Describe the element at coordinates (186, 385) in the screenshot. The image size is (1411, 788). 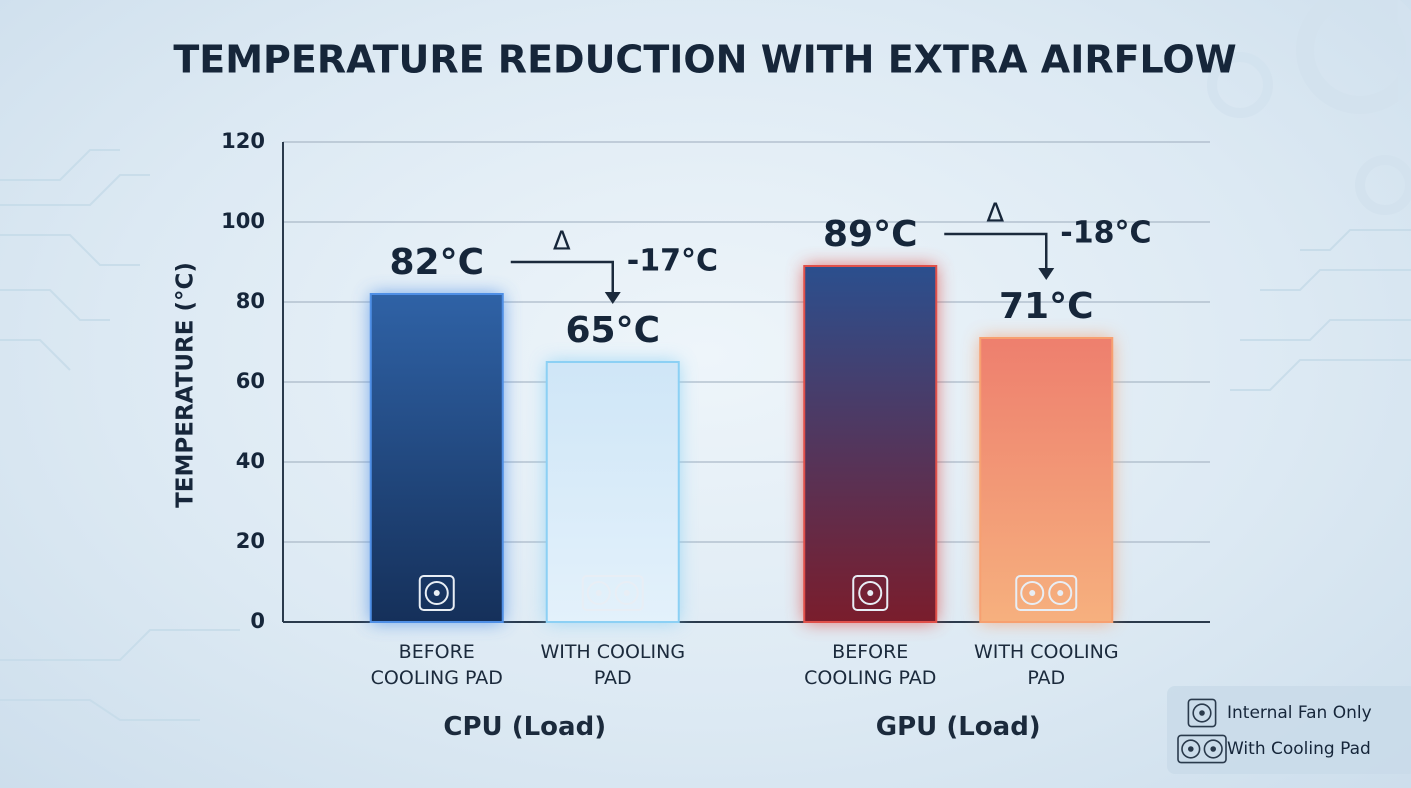
I see `y-axis-label: TEMPERATURE (°C)` at that location.